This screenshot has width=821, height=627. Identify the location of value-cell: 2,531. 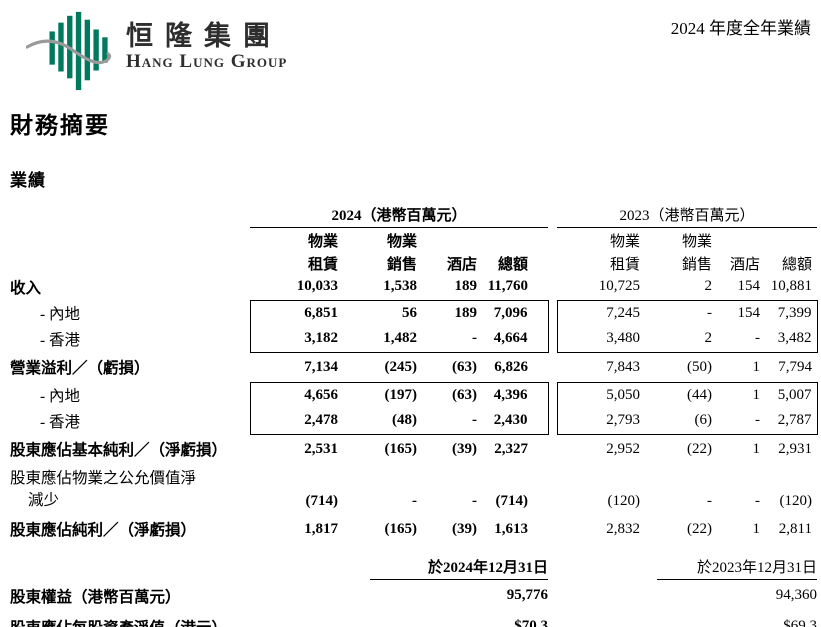
(321, 448).